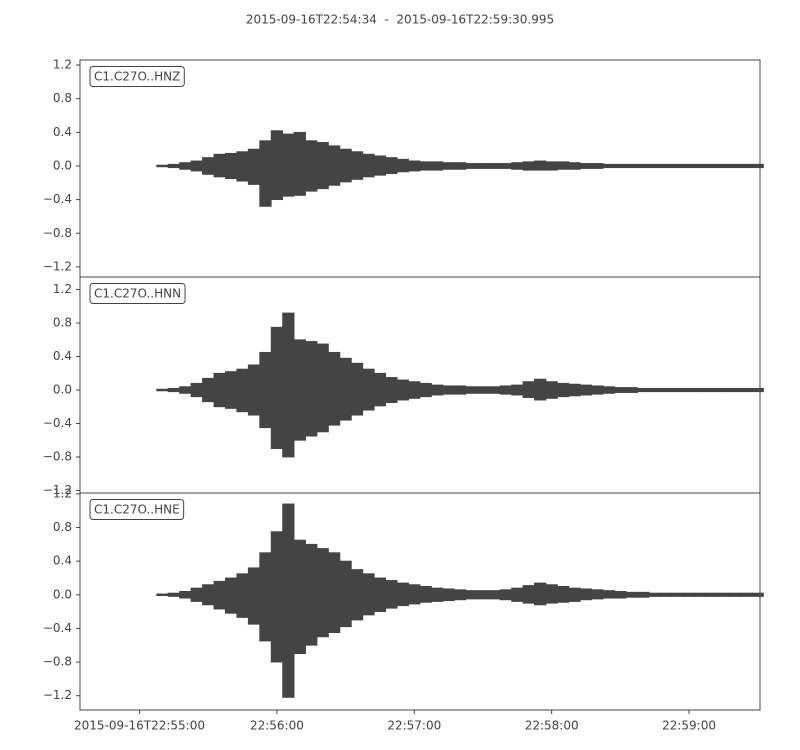 This screenshot has width=800, height=750. What do you see at coordinates (62, 289) in the screenshot?
I see `y-tick-label: 1.2` at bounding box center [62, 289].